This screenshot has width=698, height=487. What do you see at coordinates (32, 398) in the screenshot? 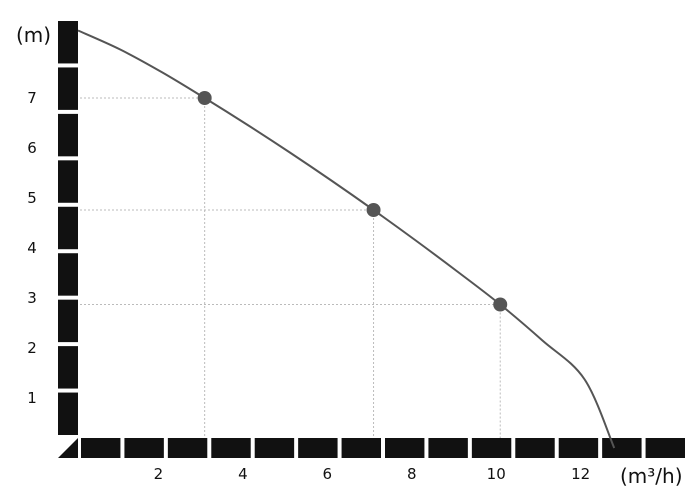
I see `y-tick-label: 1` at bounding box center [32, 398].